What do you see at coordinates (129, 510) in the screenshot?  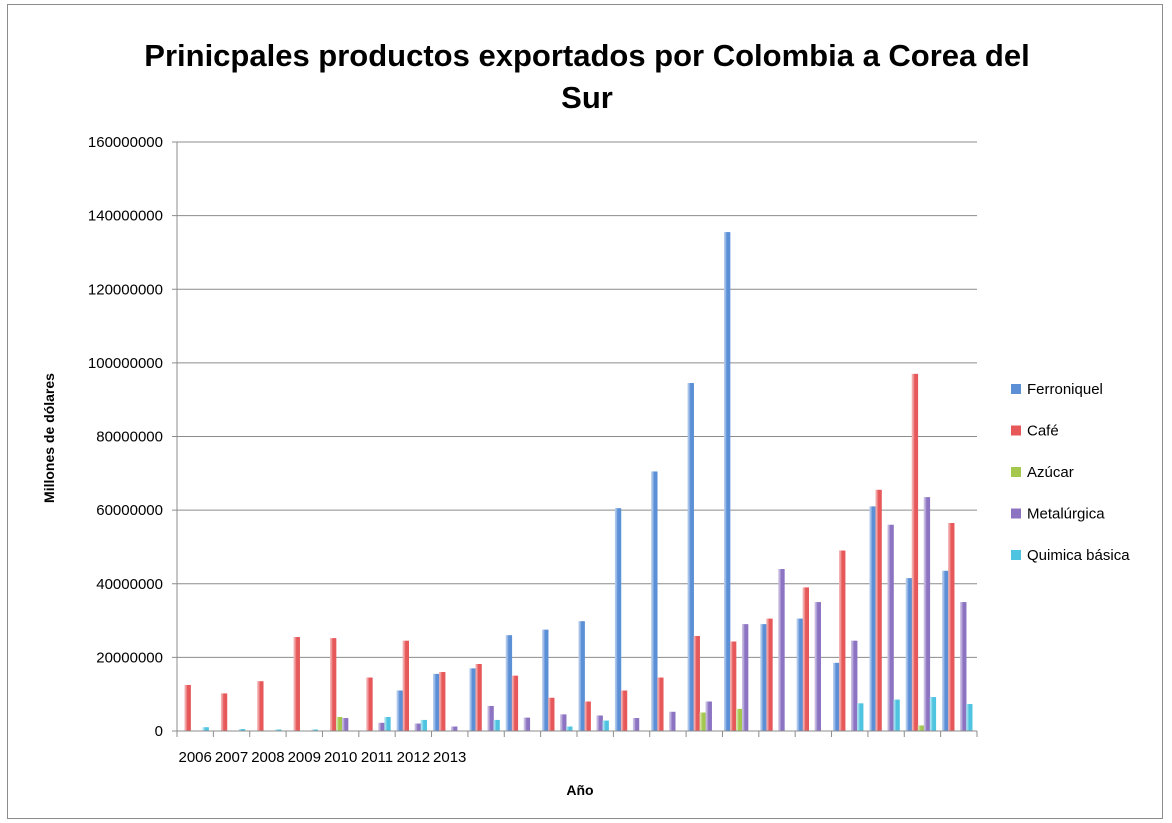 I see `y-tick-label: 60000000` at bounding box center [129, 510].